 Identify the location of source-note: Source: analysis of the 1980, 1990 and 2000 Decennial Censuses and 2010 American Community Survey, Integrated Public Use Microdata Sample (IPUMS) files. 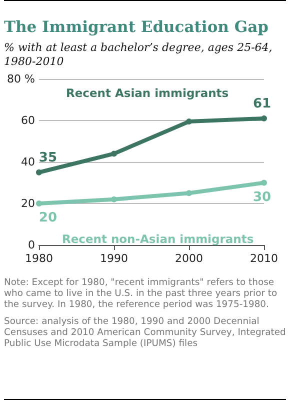
(145, 332).